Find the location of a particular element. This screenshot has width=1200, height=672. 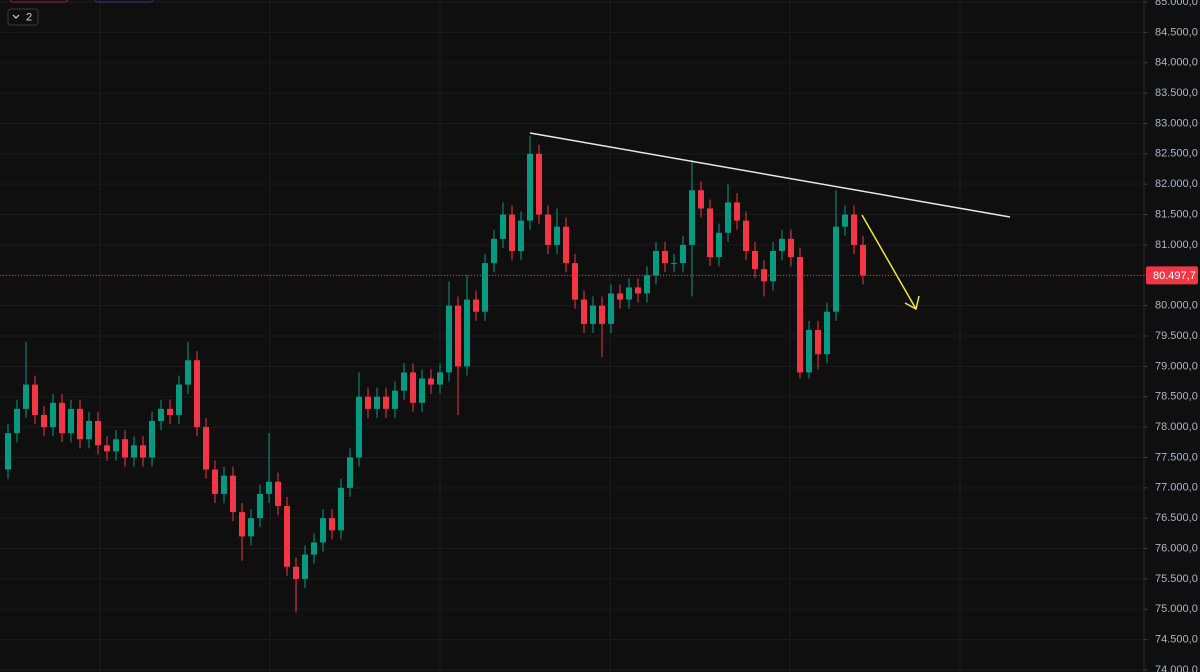

last-price-box is located at coordinates (1172, 275).